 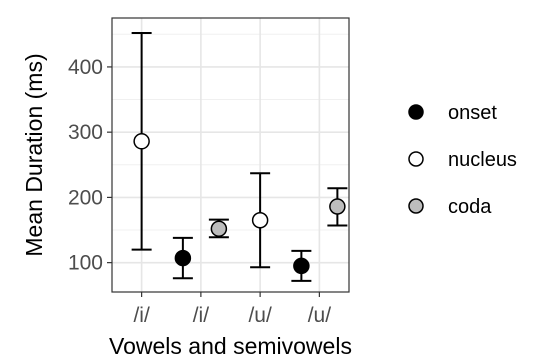 What do you see at coordinates (230, 346) in the screenshot?
I see `x-axis-title: Vowels and semivowels` at bounding box center [230, 346].